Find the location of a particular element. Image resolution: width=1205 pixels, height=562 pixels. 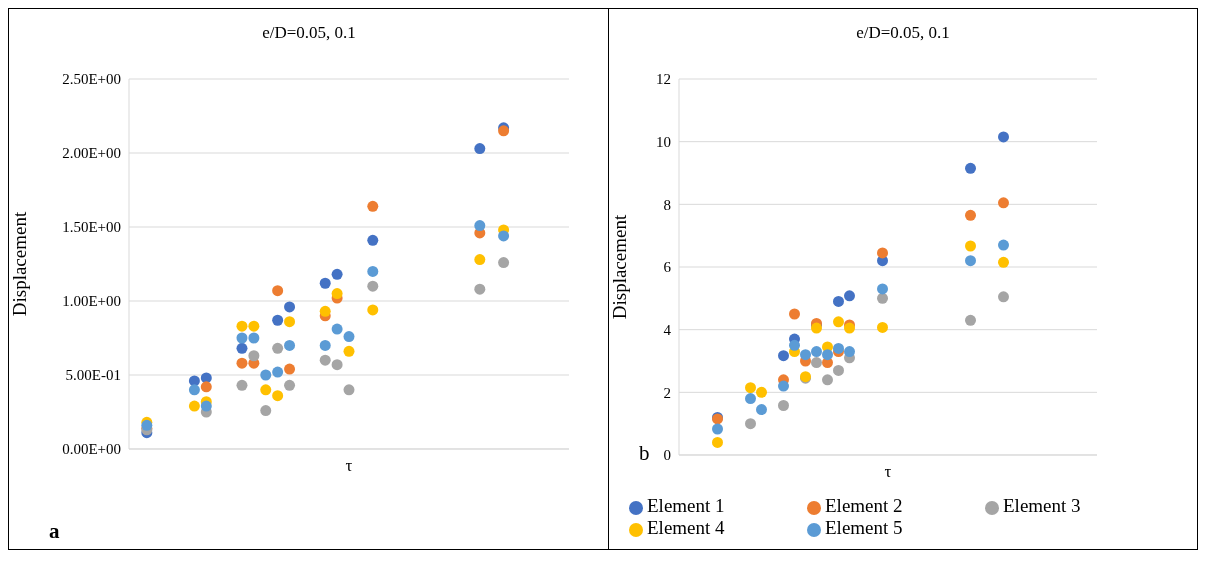

legend-label: Element 3 is located at coordinates (1042, 506).